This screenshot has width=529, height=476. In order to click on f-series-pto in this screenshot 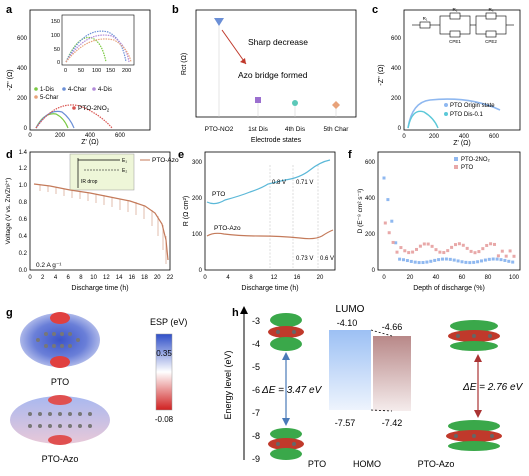, I will do `click(449, 239)`.